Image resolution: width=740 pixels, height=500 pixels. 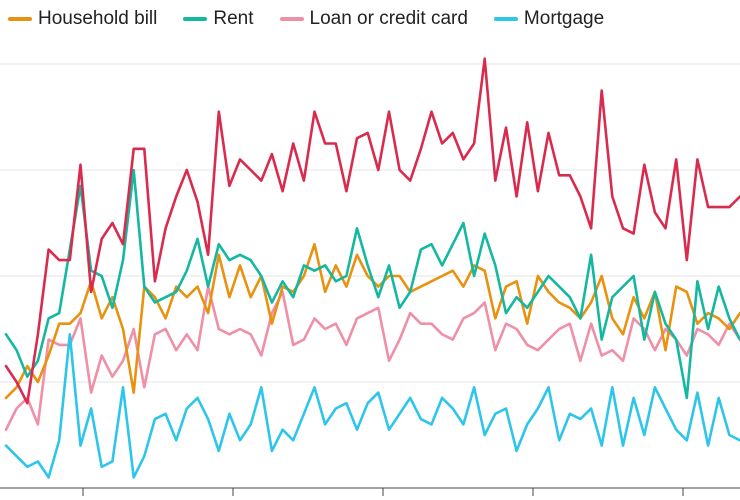 I want to click on legend-swatch-loan-or-credit-card, so click(x=291, y=19).